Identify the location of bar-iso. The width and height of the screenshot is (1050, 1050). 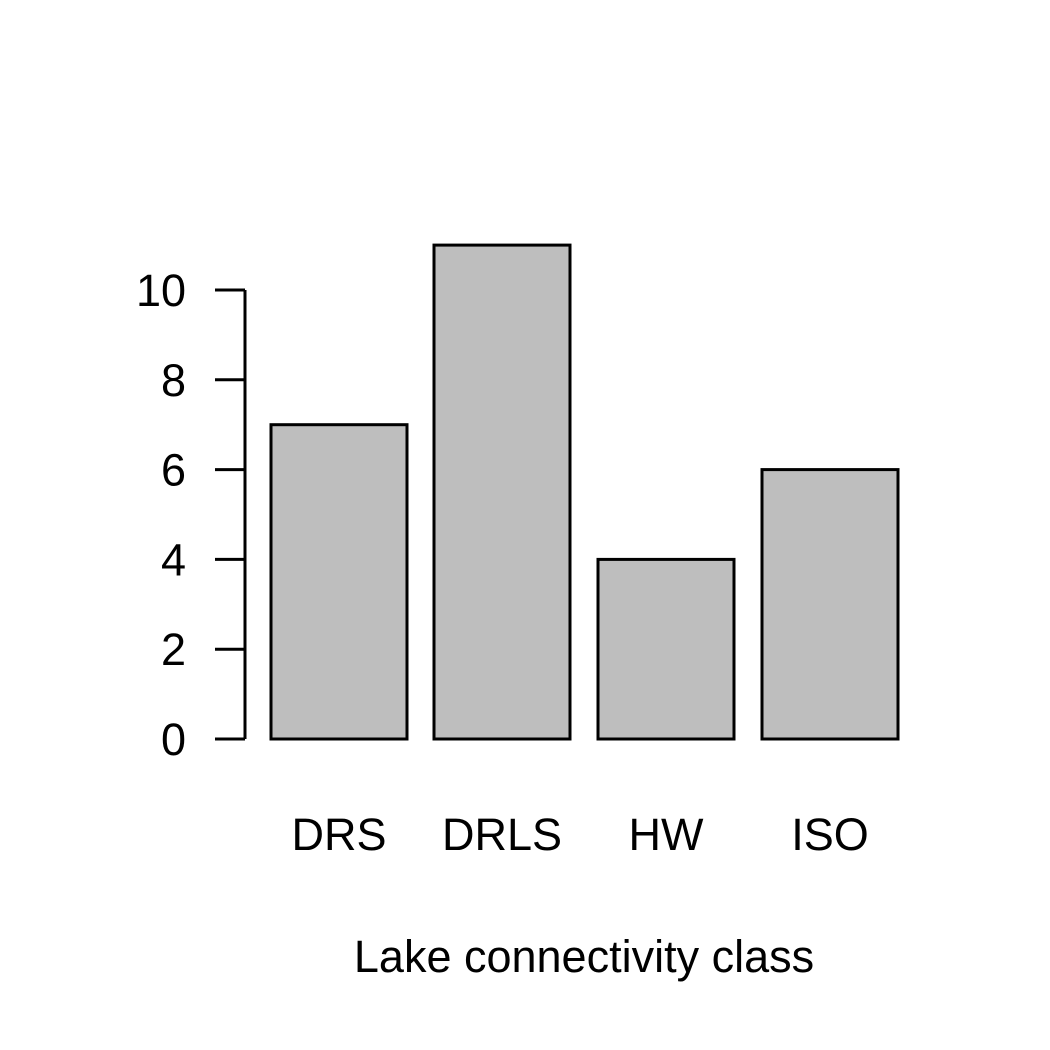
(830, 604).